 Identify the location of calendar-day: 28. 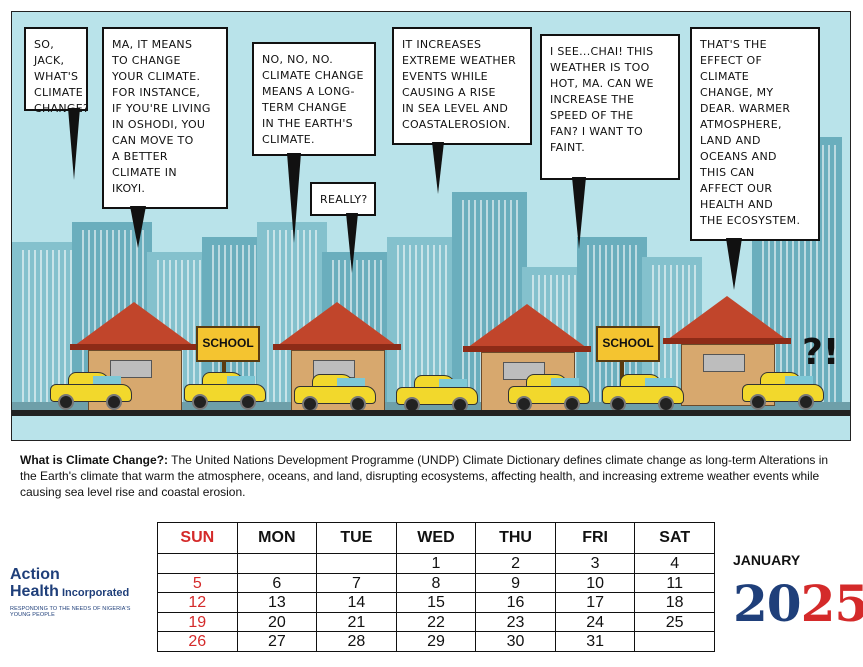
(356, 641).